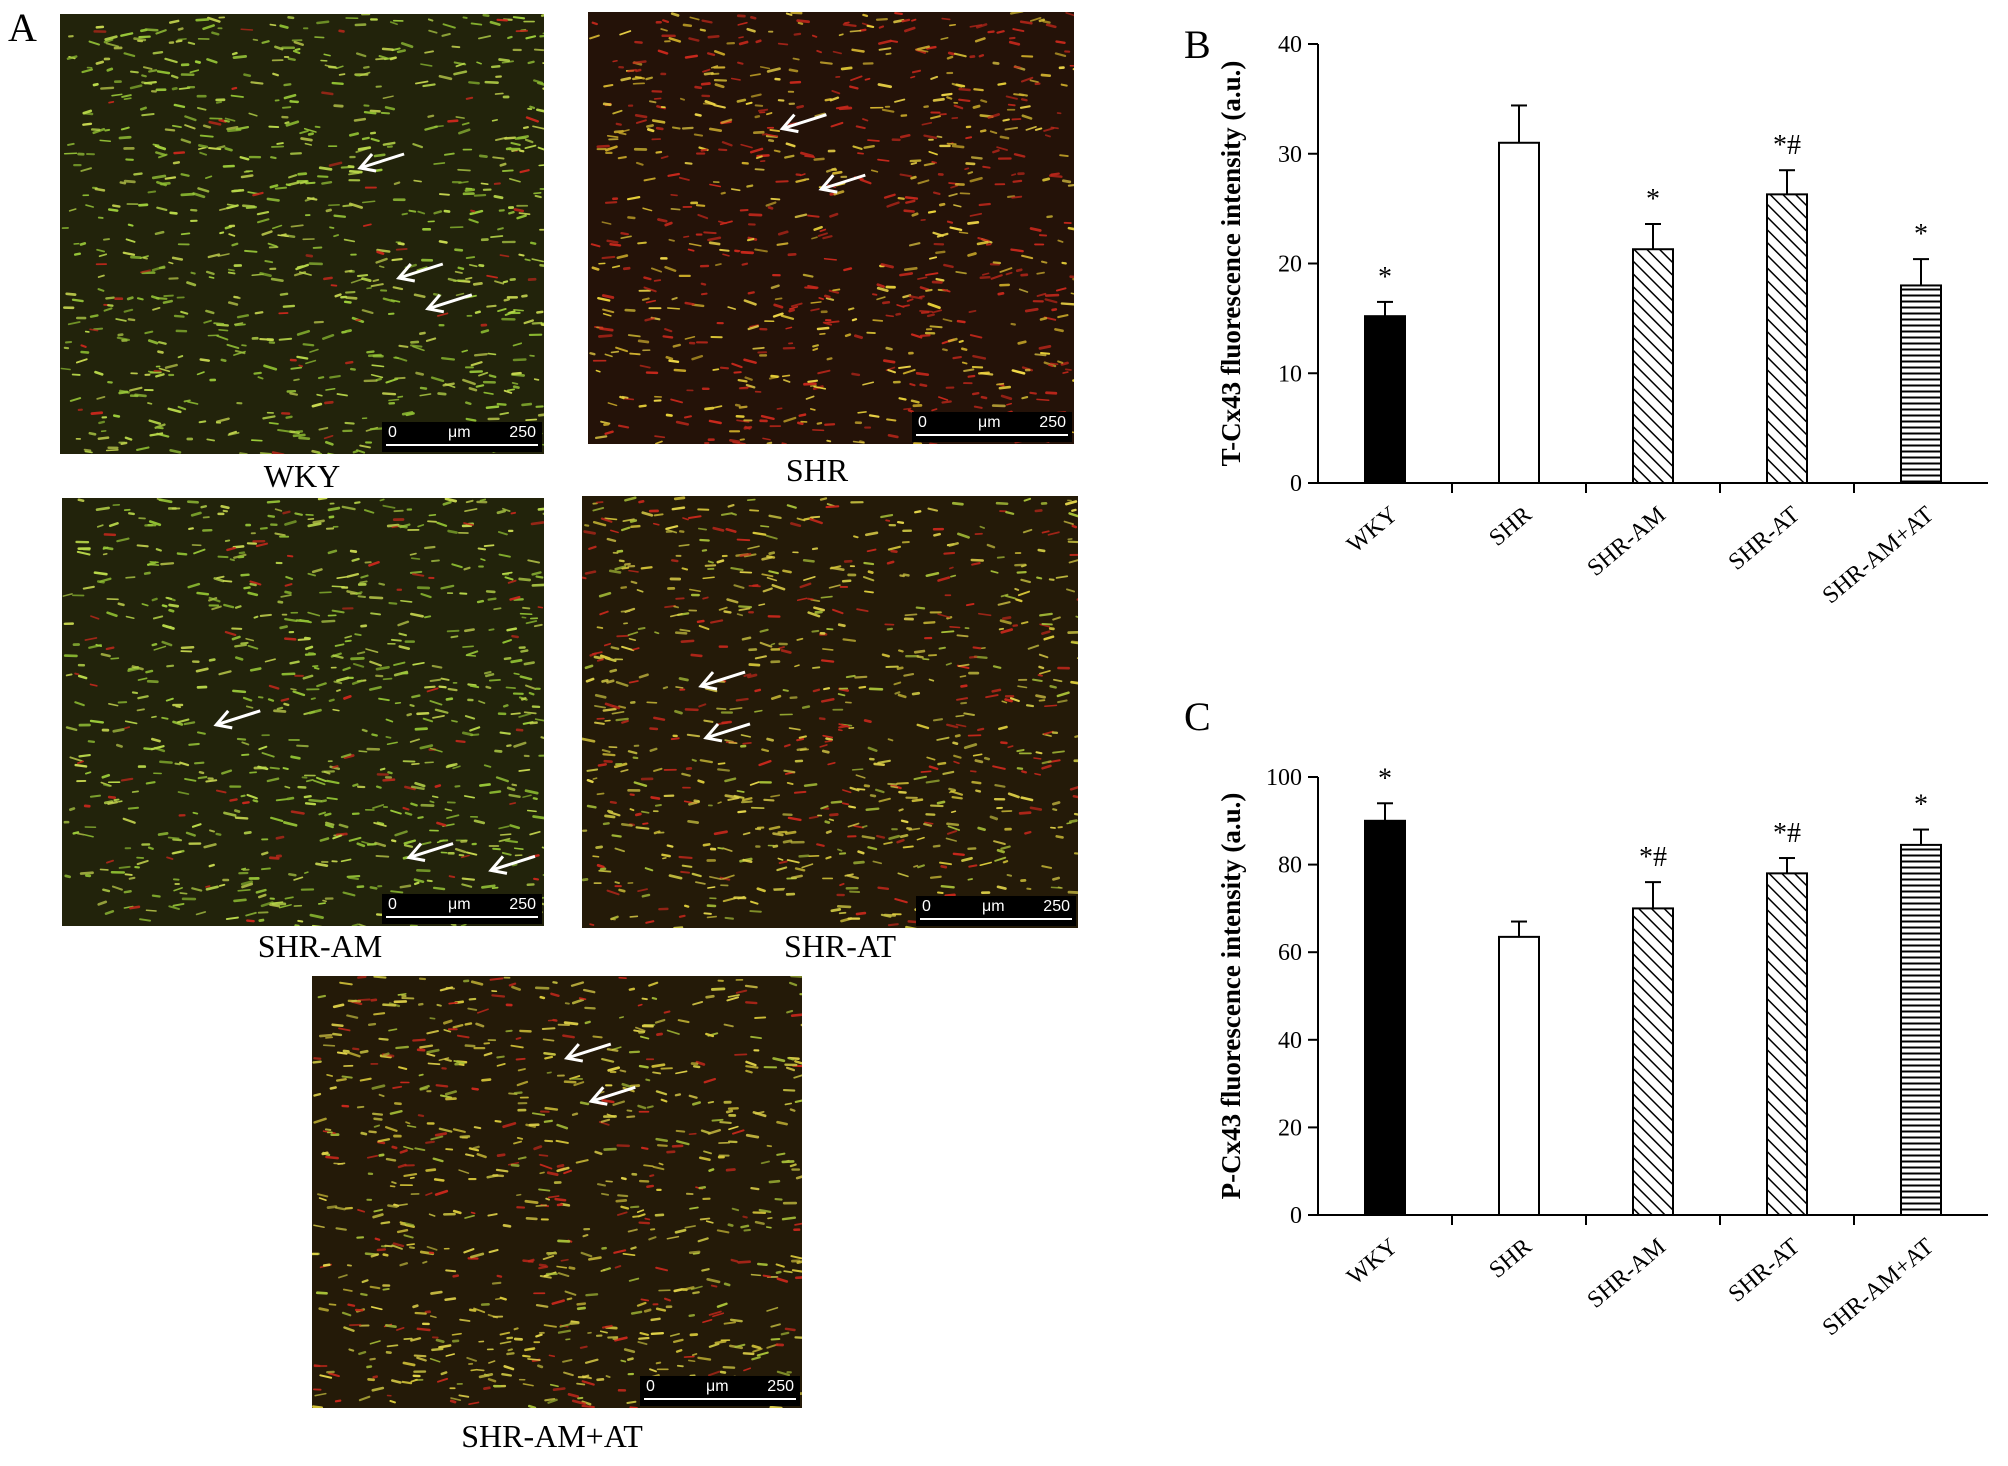  What do you see at coordinates (1197, 716) in the screenshot?
I see `panel-letter: C` at bounding box center [1197, 716].